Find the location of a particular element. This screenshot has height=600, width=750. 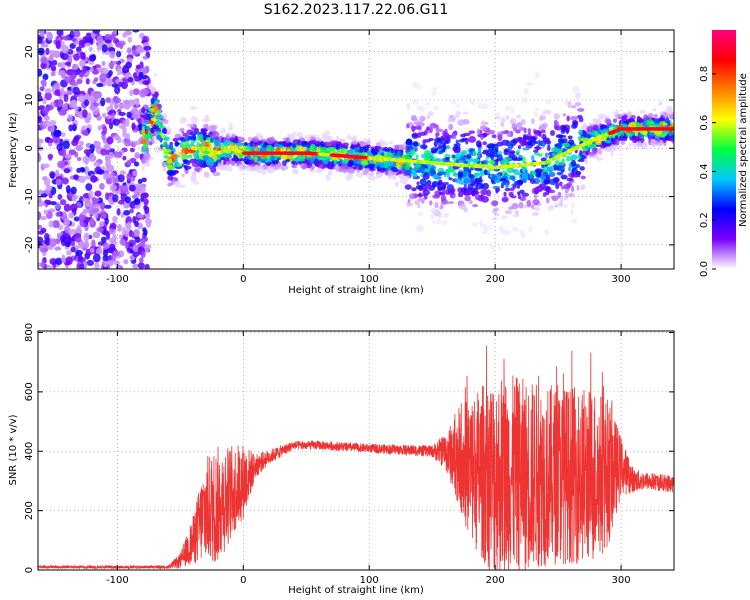

spectrogram-y-label: Frequency (Hz) is located at coordinates (13, 150).